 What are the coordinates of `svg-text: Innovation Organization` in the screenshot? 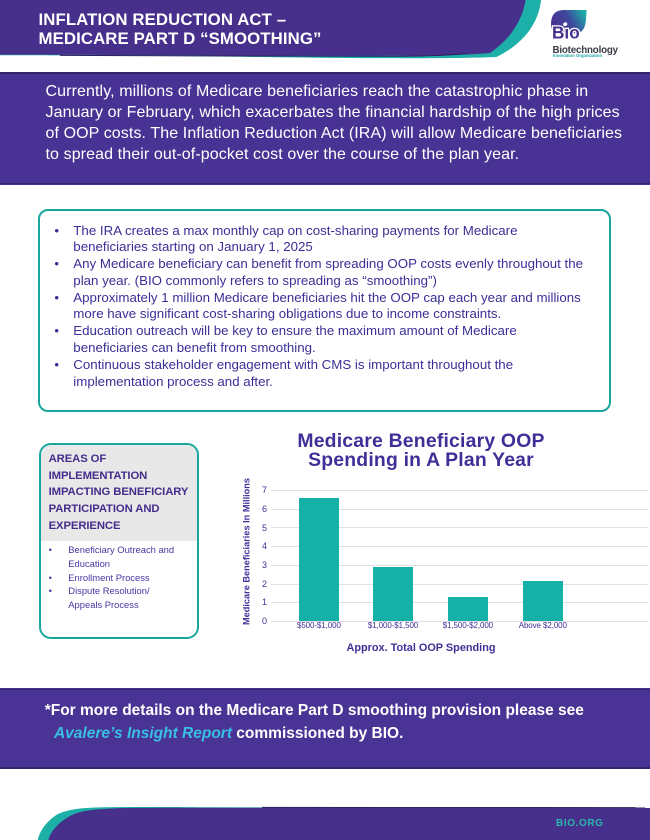 It's located at (577, 55).